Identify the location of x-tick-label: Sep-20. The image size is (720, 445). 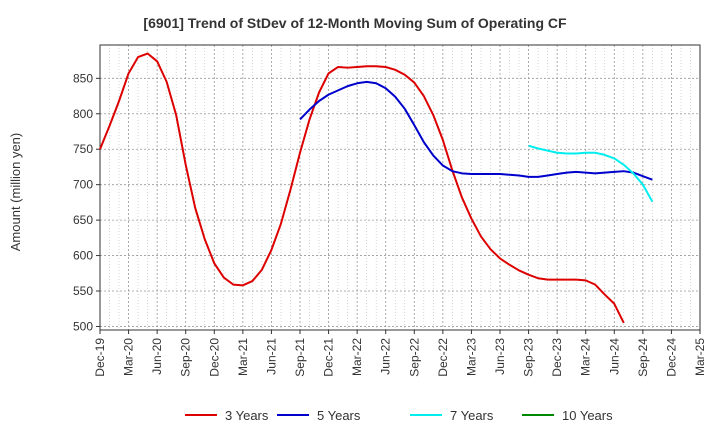
(186, 357).